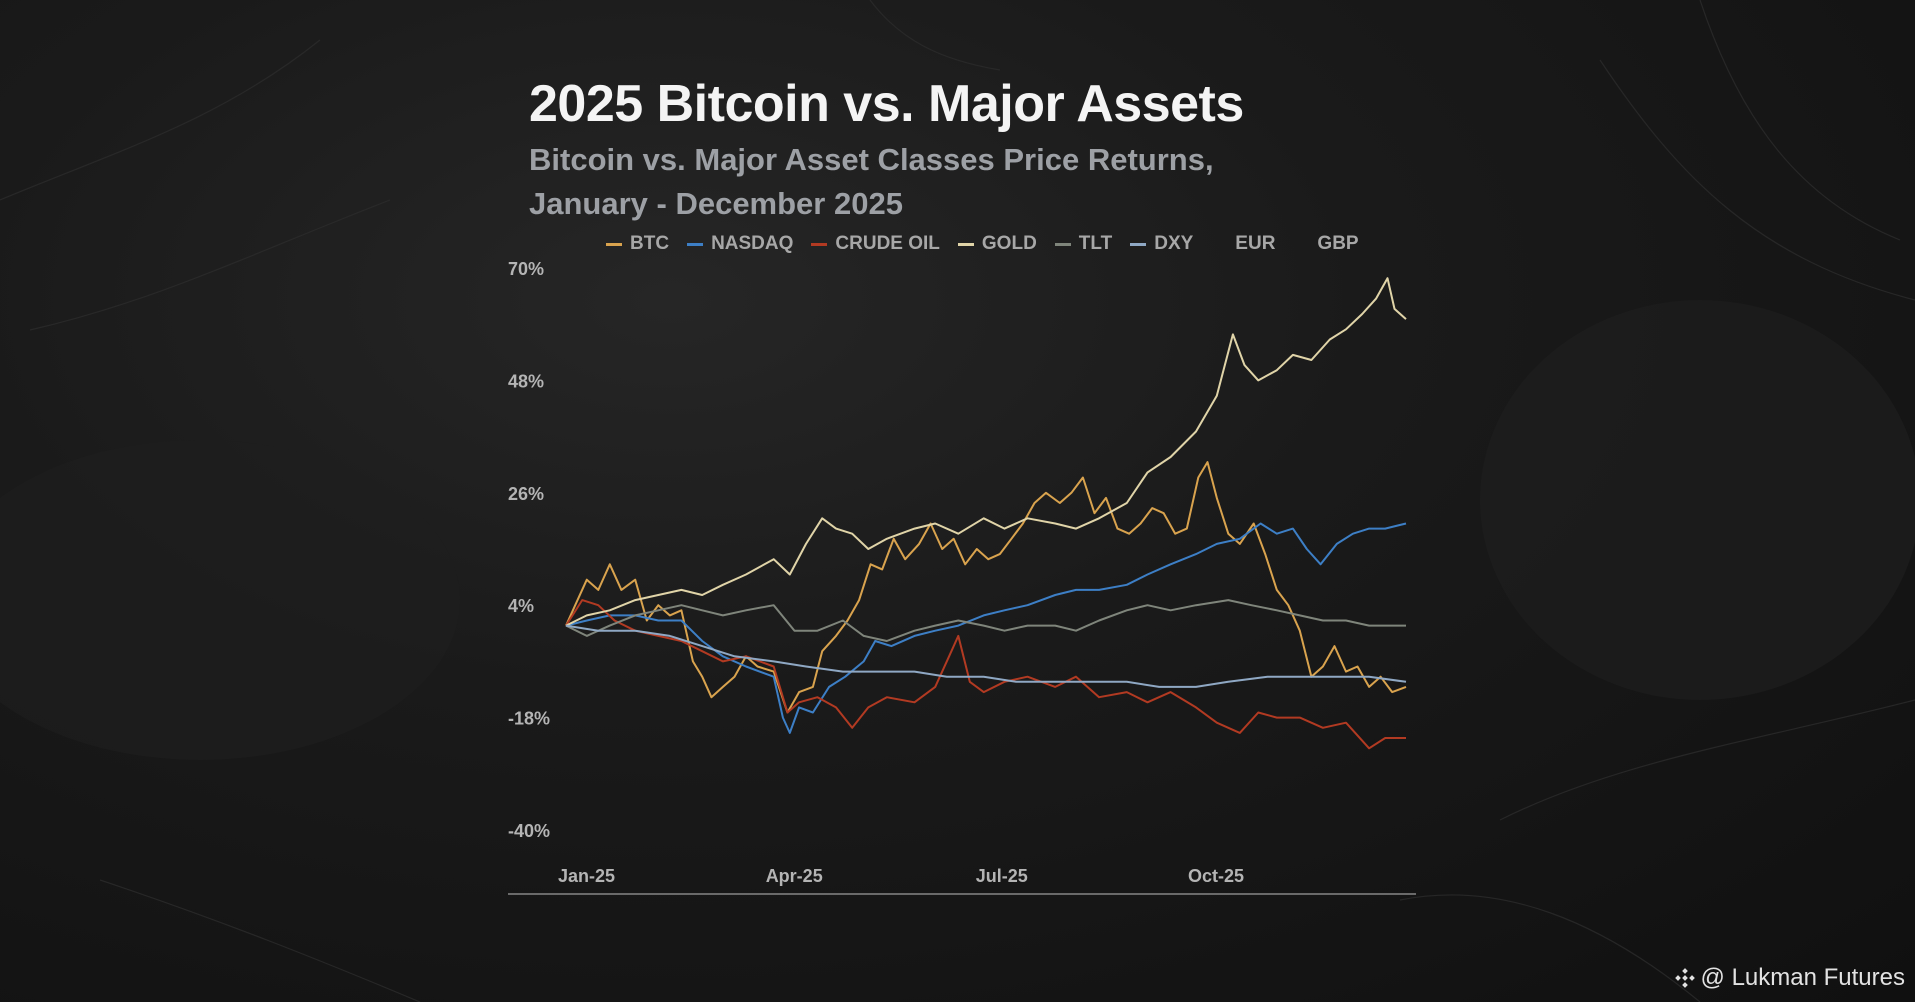 This screenshot has width=1915, height=1002. I want to click on legend-item-gold: GOLD, so click(997, 244).